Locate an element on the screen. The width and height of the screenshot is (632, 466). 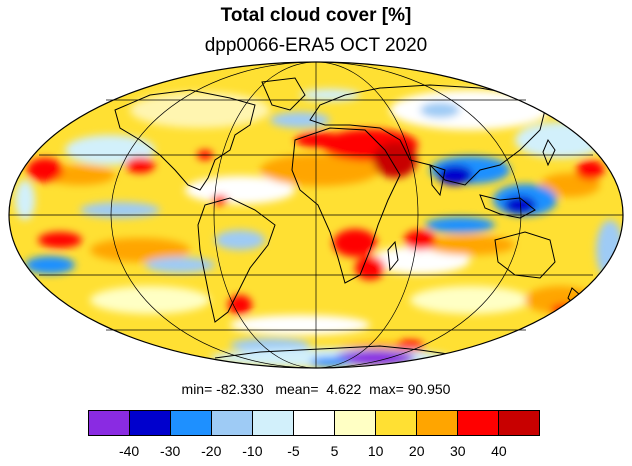
plot-title: Total cloud cover [%] is located at coordinates (316, 15).